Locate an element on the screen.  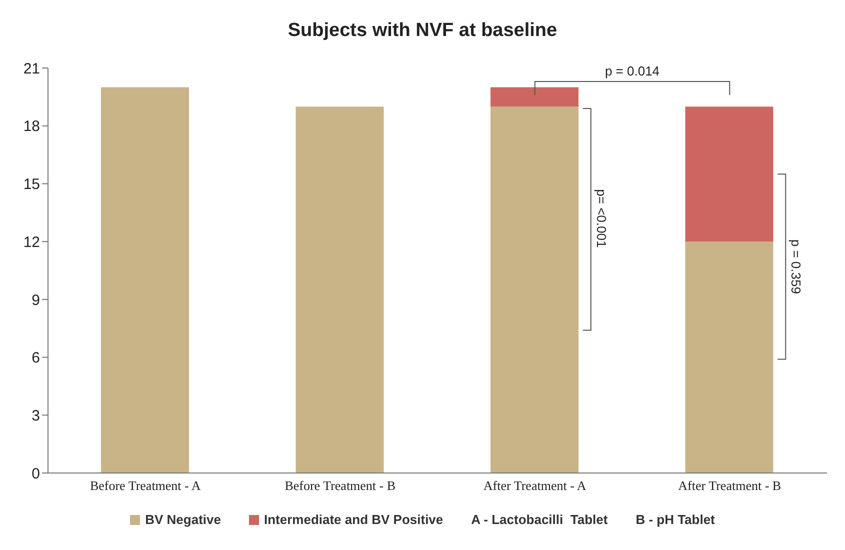
chart-title: Subjects with NVF at baseline is located at coordinates (422, 31).